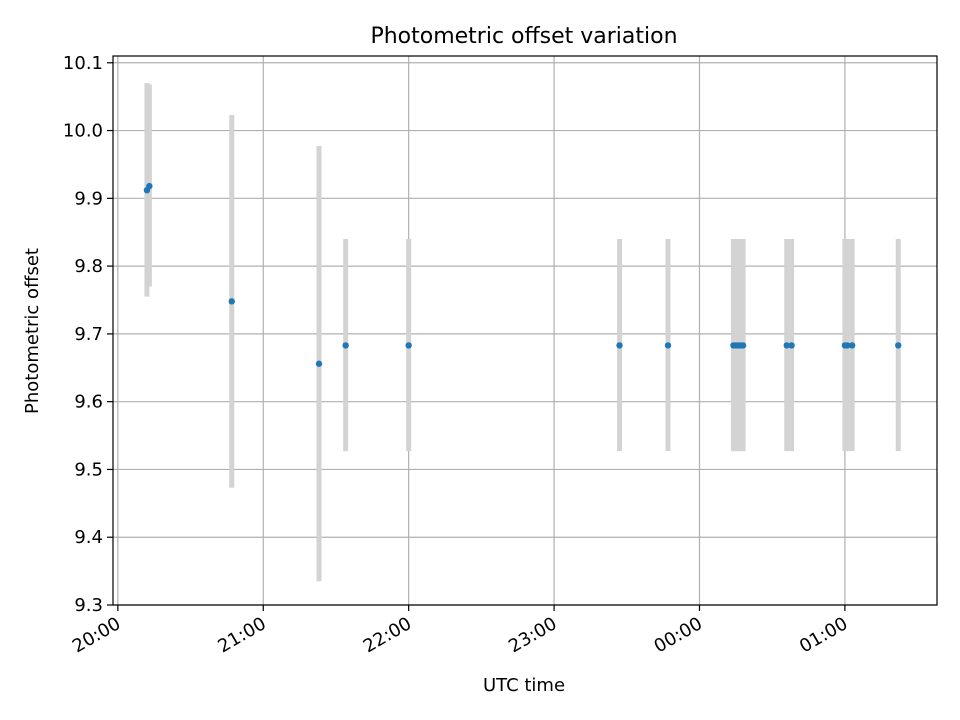  Describe the element at coordinates (524, 685) in the screenshot. I see `x-axis-title: UTC time` at that location.